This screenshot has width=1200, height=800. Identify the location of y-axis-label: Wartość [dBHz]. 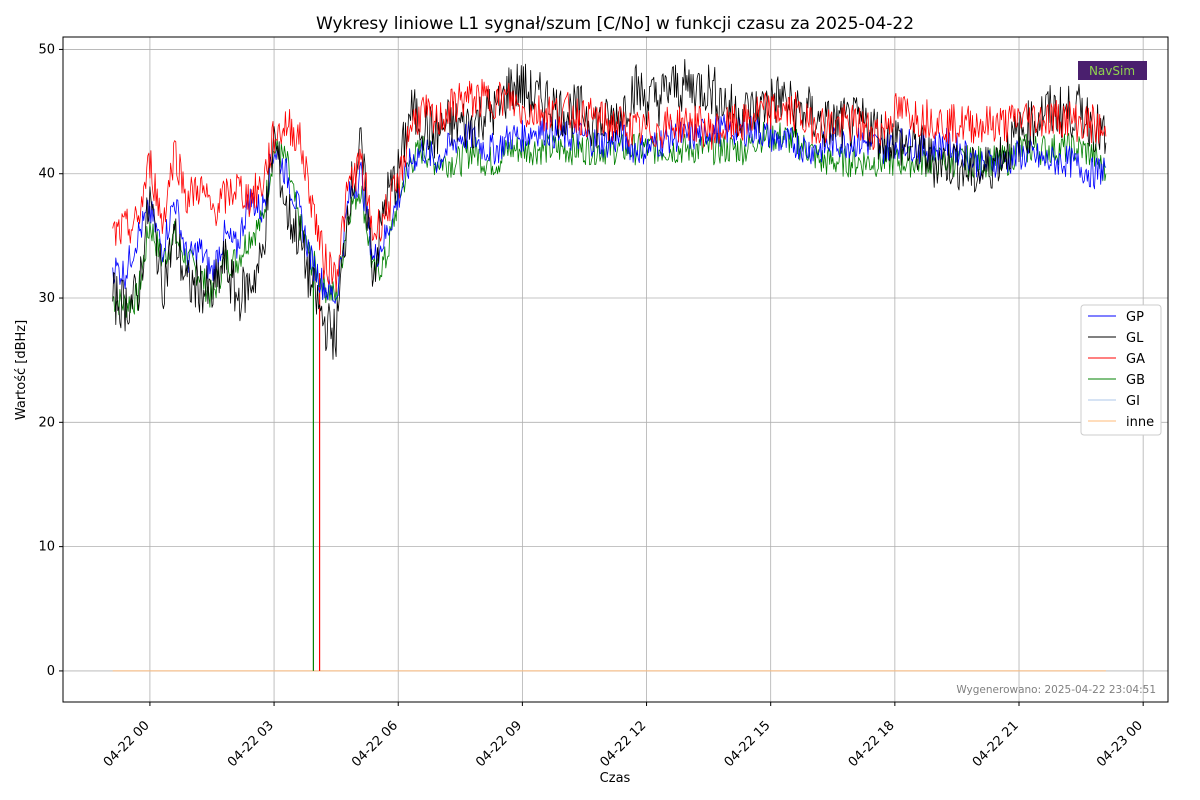
(21, 370).